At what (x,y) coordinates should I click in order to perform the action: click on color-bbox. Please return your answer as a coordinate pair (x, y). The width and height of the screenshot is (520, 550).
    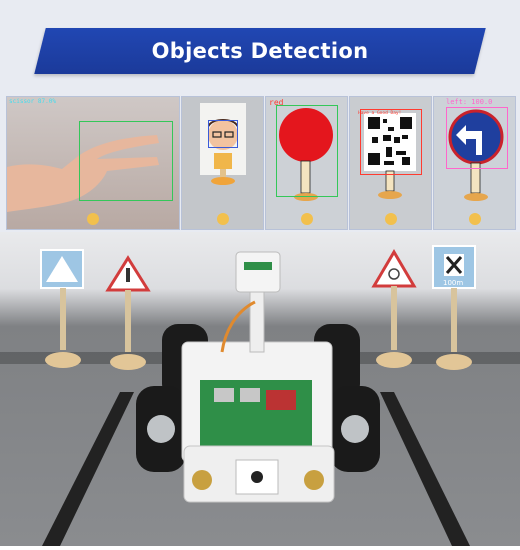
    Looking at the image, I should click on (307, 151).